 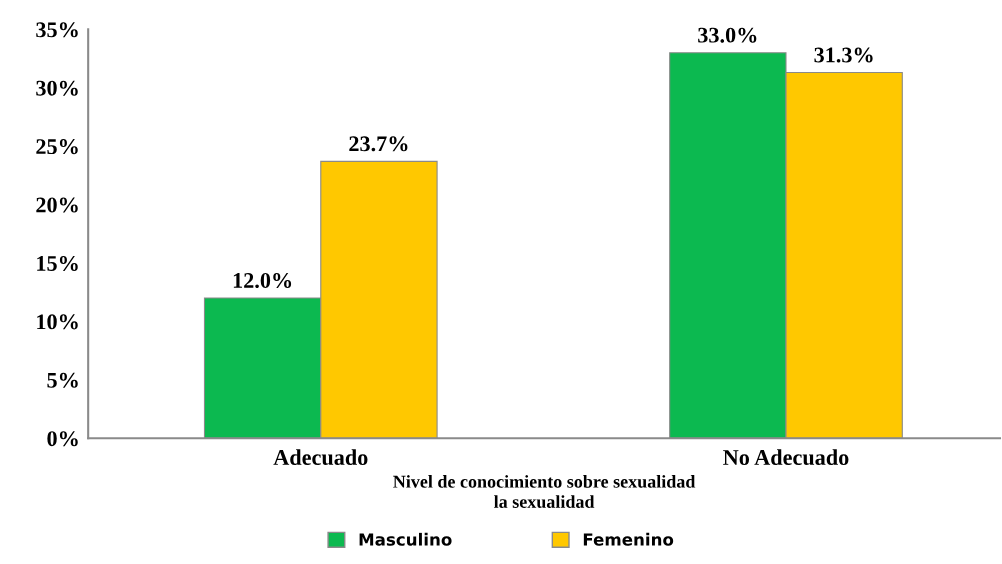 I want to click on x-tick-label: Adecuado, so click(x=320, y=457).